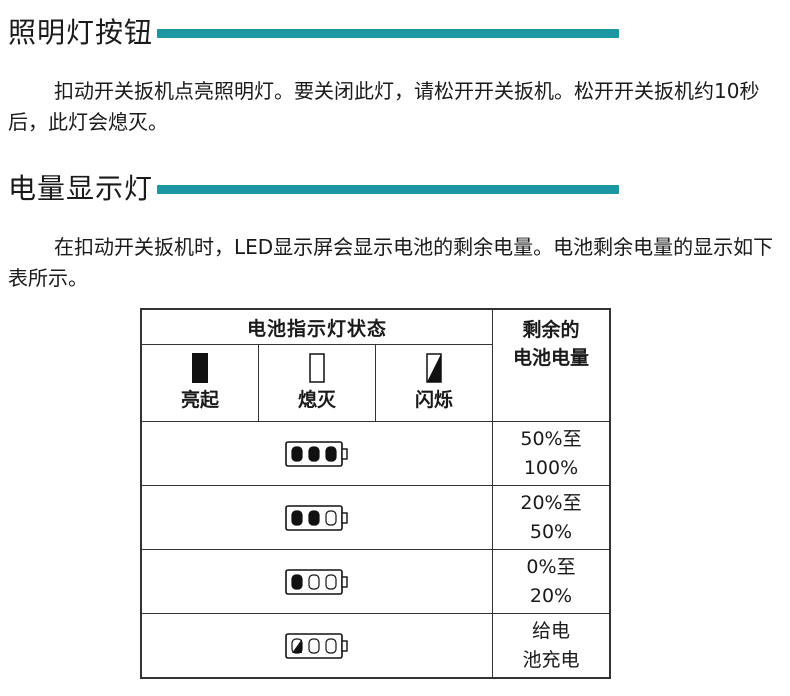  What do you see at coordinates (81, 32) in the screenshot?
I see `section-title-light-text: 照明灯按钮` at bounding box center [81, 32].